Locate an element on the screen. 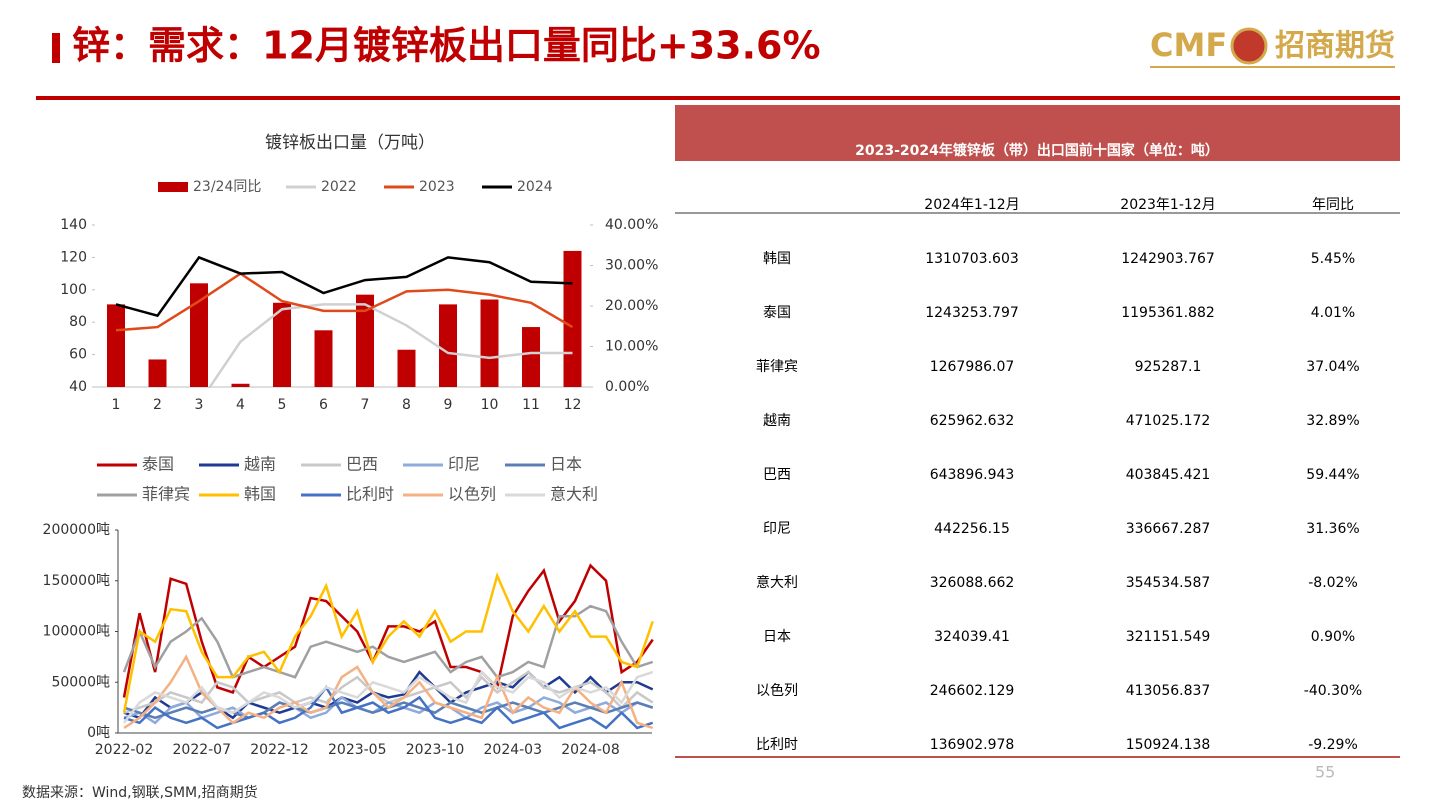  x-tick-label: 8 is located at coordinates (406, 405).